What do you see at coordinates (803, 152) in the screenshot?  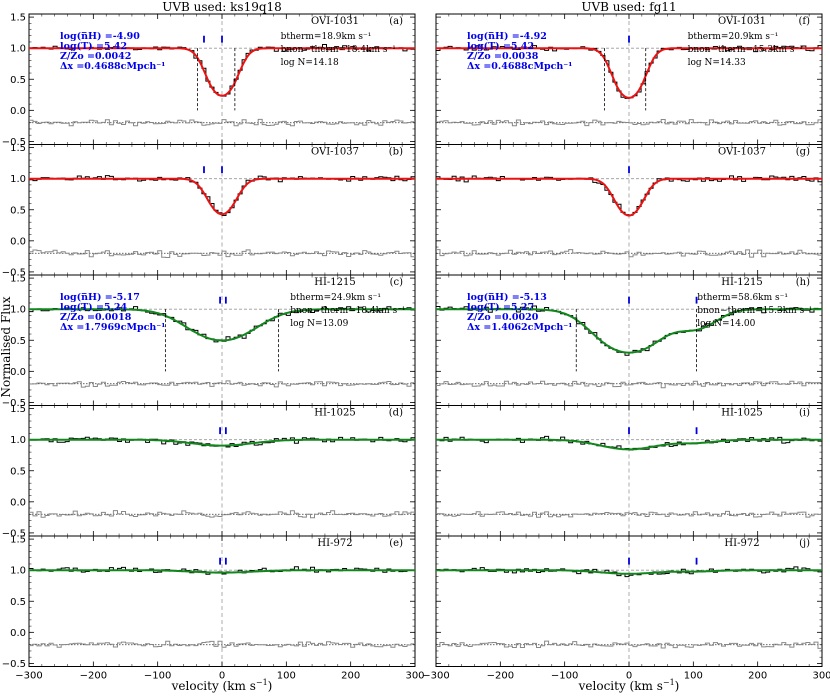 I see `panel-letter: (g)` at bounding box center [803, 152].